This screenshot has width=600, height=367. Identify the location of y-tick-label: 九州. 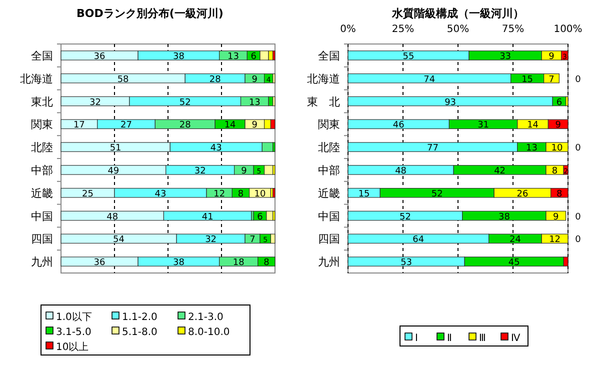
(329, 262).